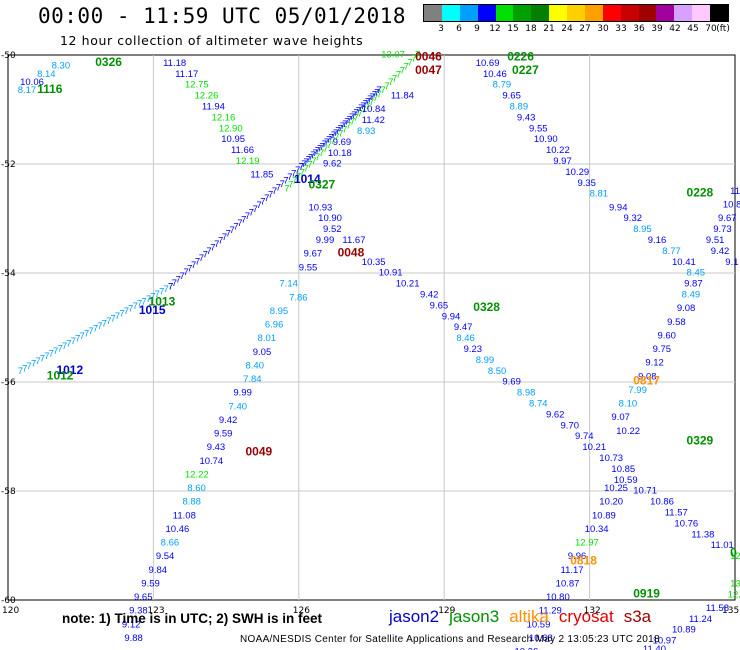 This screenshot has width=740, height=650. I want to click on color-scale-label: 45, so click(693, 29).